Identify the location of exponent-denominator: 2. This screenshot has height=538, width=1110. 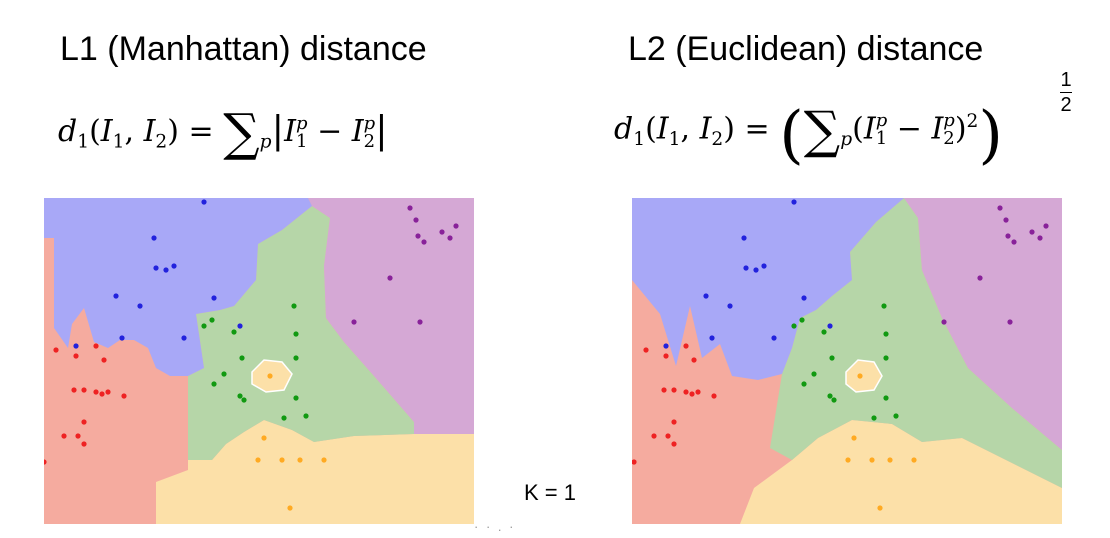
(1066, 105).